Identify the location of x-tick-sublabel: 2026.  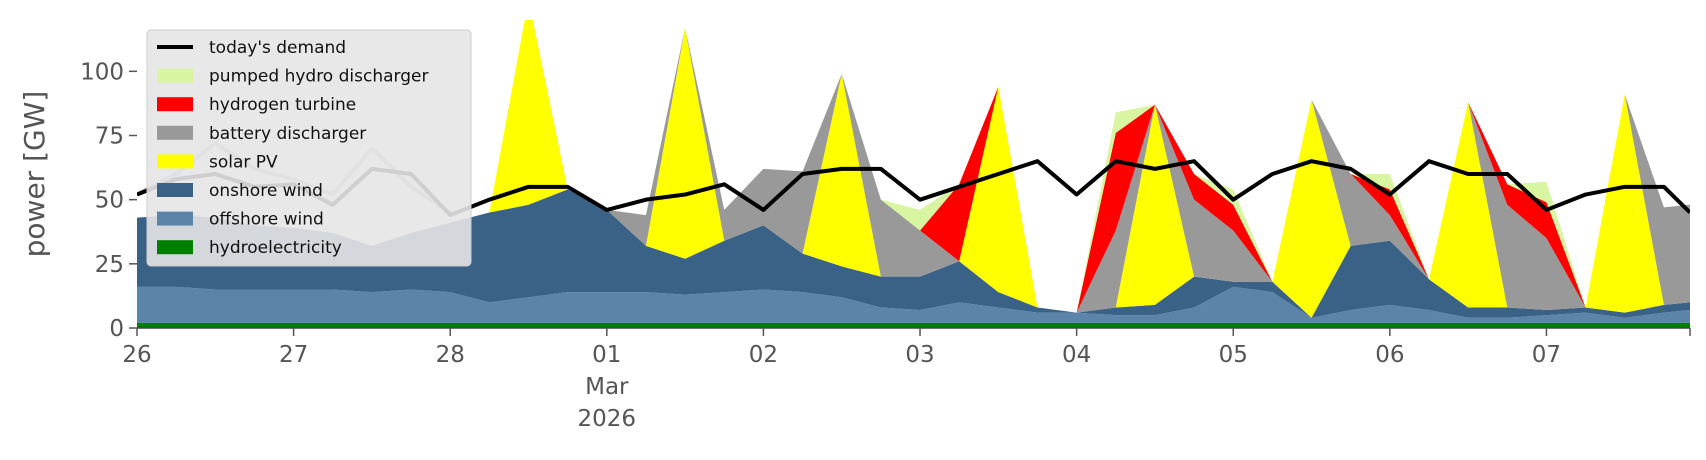
(607, 419).